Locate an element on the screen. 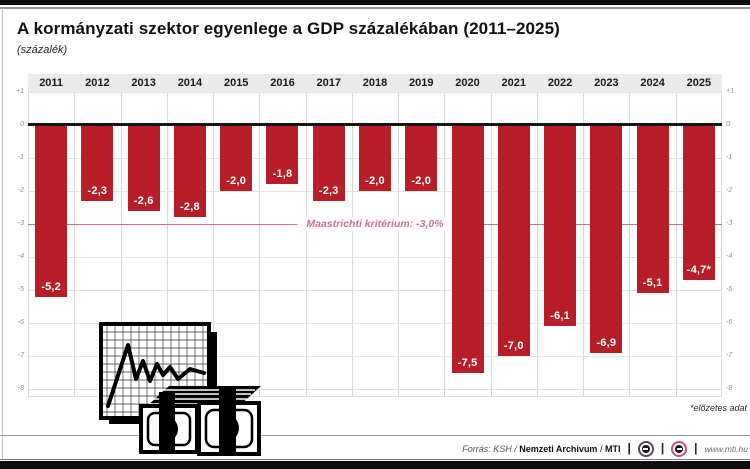  footer-url: www.mti.hu is located at coordinates (726, 449).